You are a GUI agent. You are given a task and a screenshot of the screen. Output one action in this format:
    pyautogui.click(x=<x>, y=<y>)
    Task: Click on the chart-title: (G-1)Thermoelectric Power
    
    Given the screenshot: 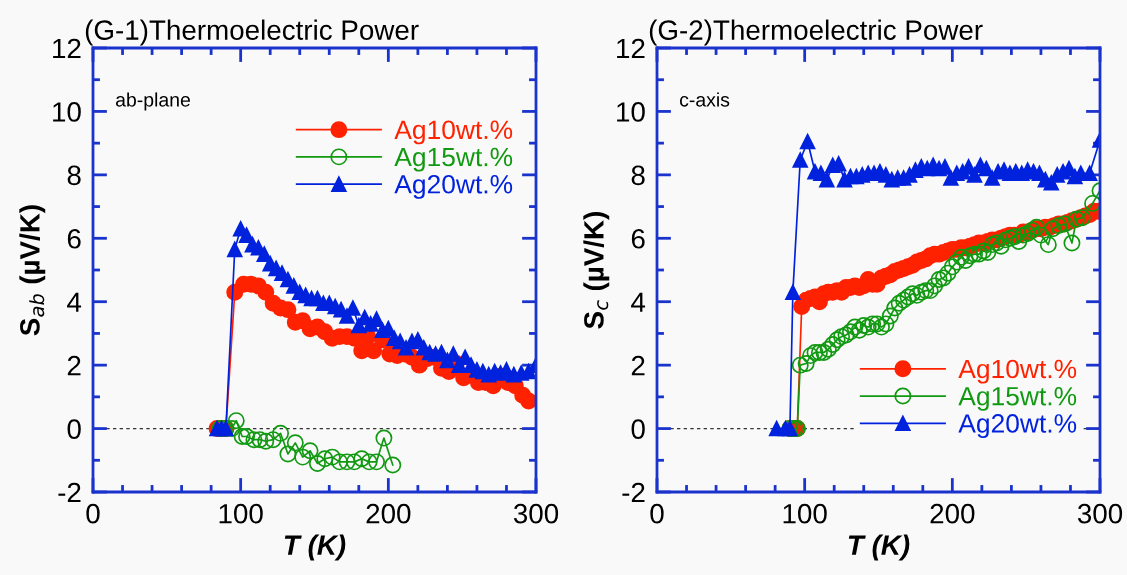 What is the action you would take?
    pyautogui.click(x=252, y=32)
    